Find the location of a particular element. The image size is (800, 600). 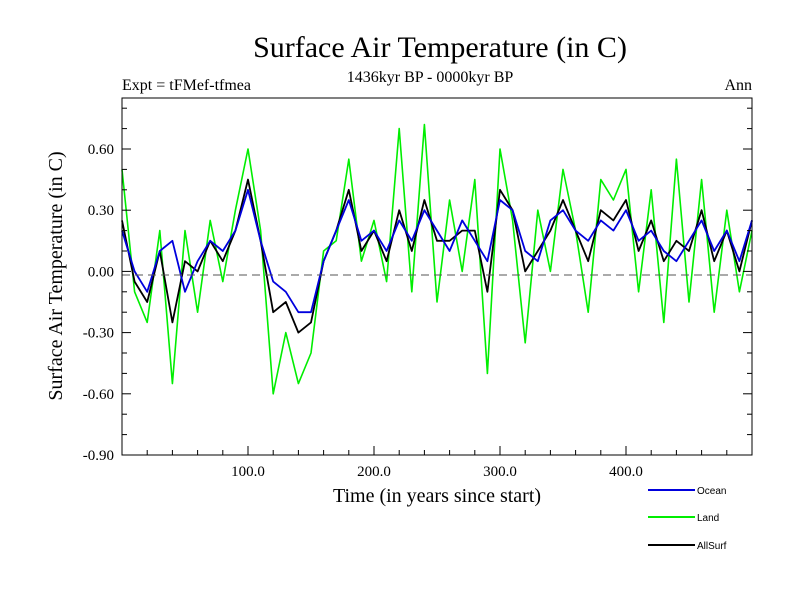

y-axis-label: Surface Air Temperature (in C) is located at coordinates (56, 275).